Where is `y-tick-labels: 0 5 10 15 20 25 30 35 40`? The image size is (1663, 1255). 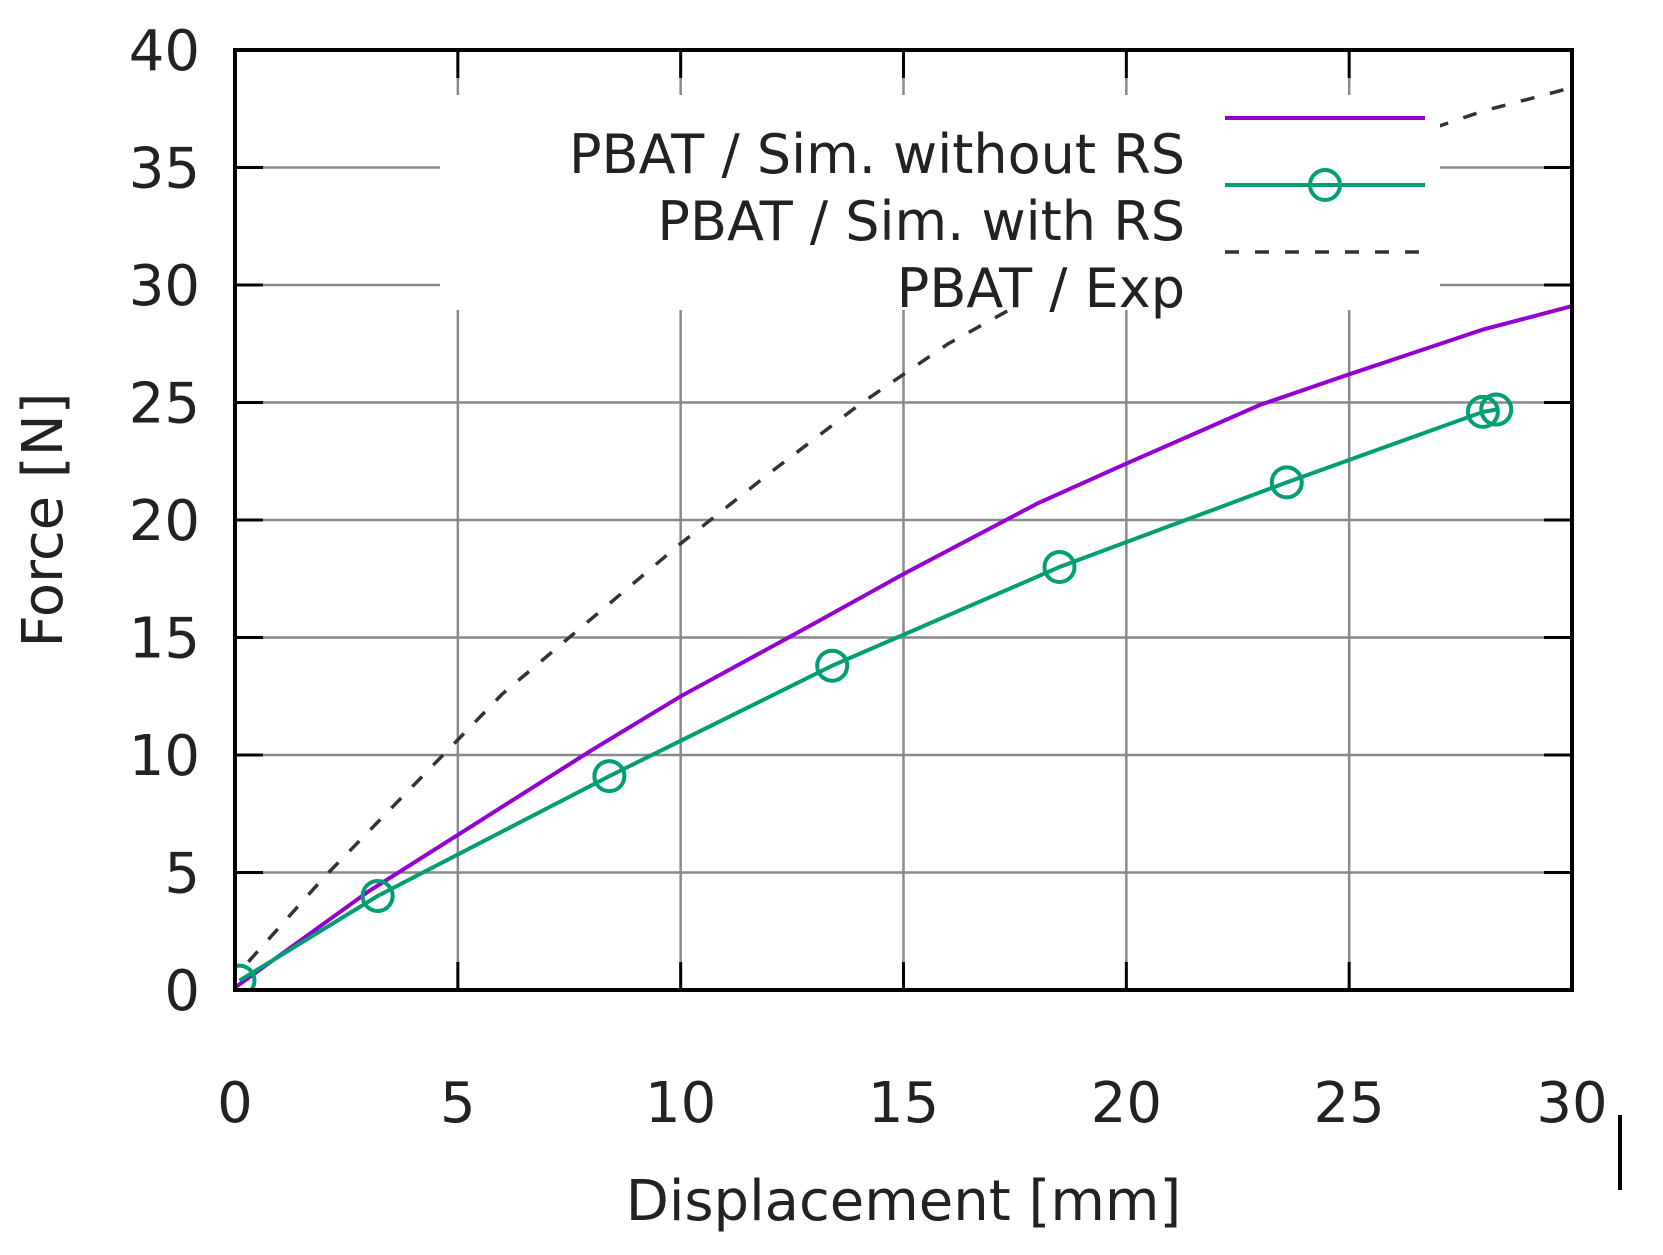 y-tick-labels: 0 5 10 15 20 25 30 35 40 is located at coordinates (164, 521).